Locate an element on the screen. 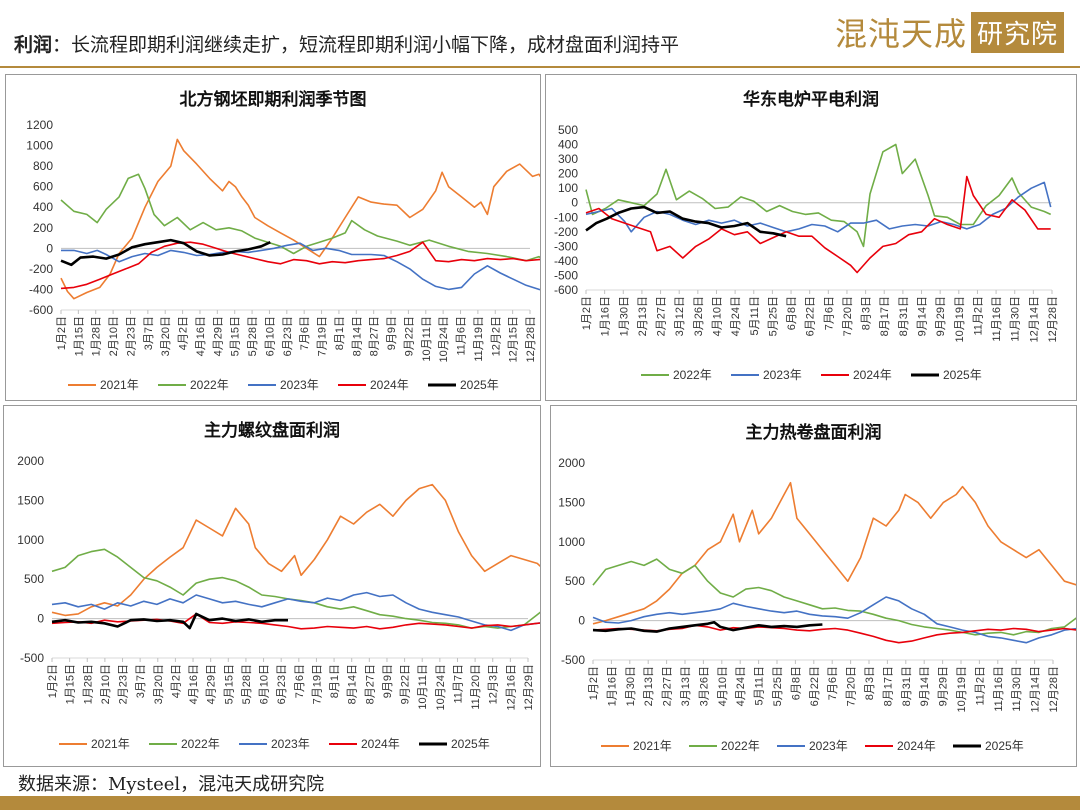 The image size is (1080, 810). y-tick-label: 200 is located at coordinates (568, 174).